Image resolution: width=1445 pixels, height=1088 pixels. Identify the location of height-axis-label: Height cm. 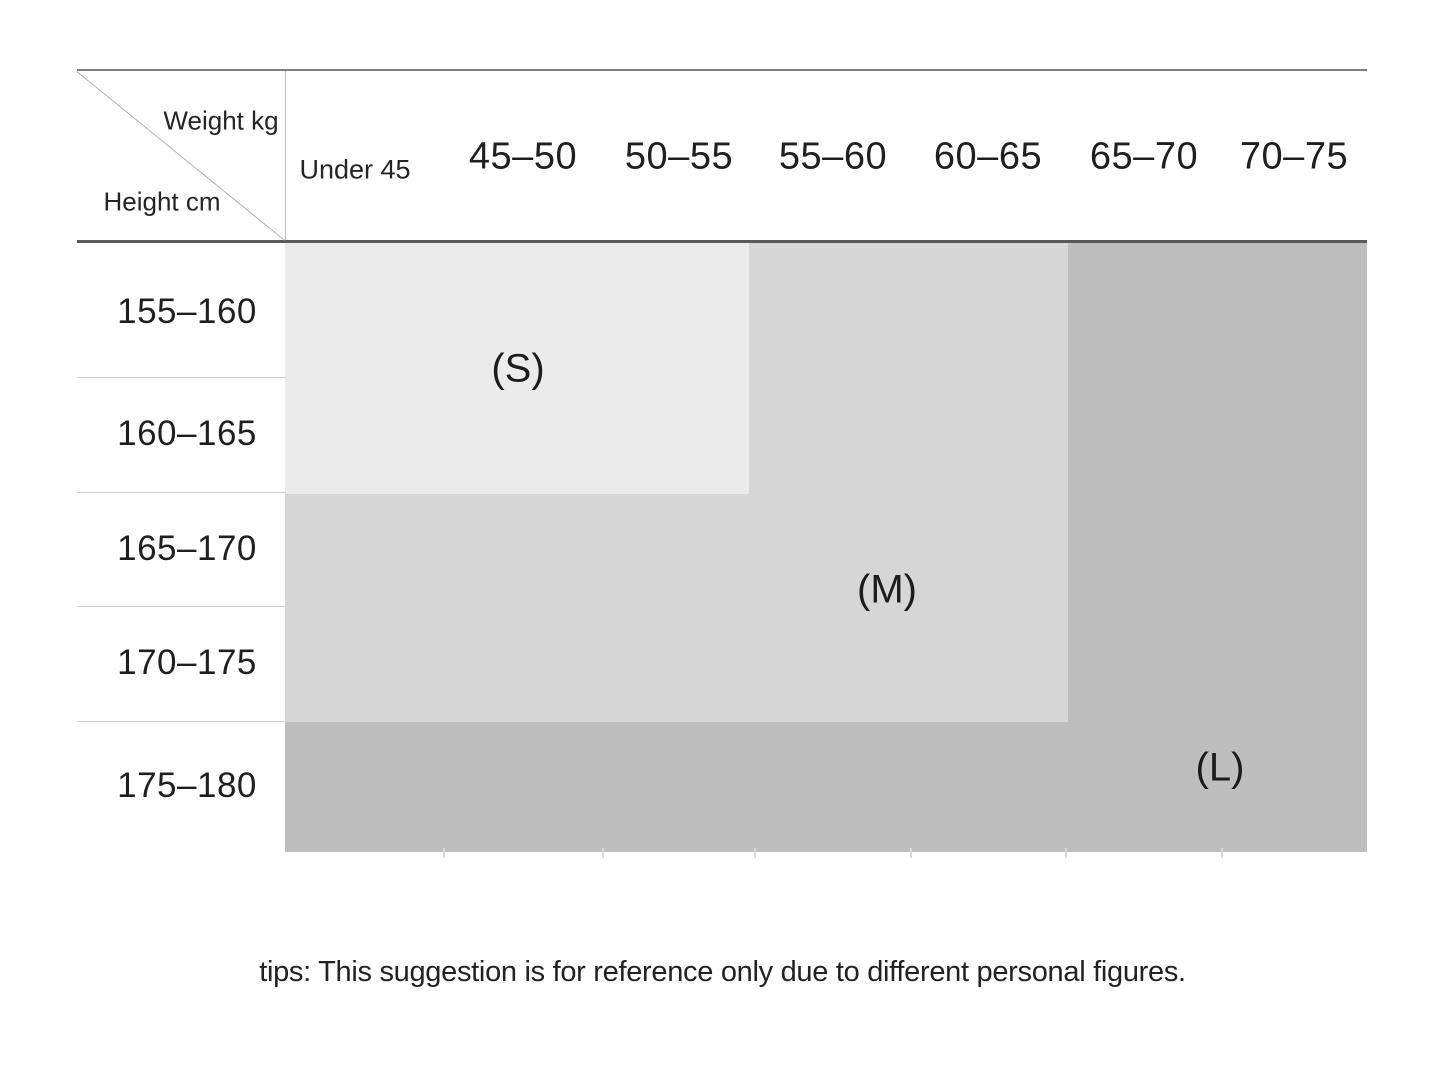
(162, 201).